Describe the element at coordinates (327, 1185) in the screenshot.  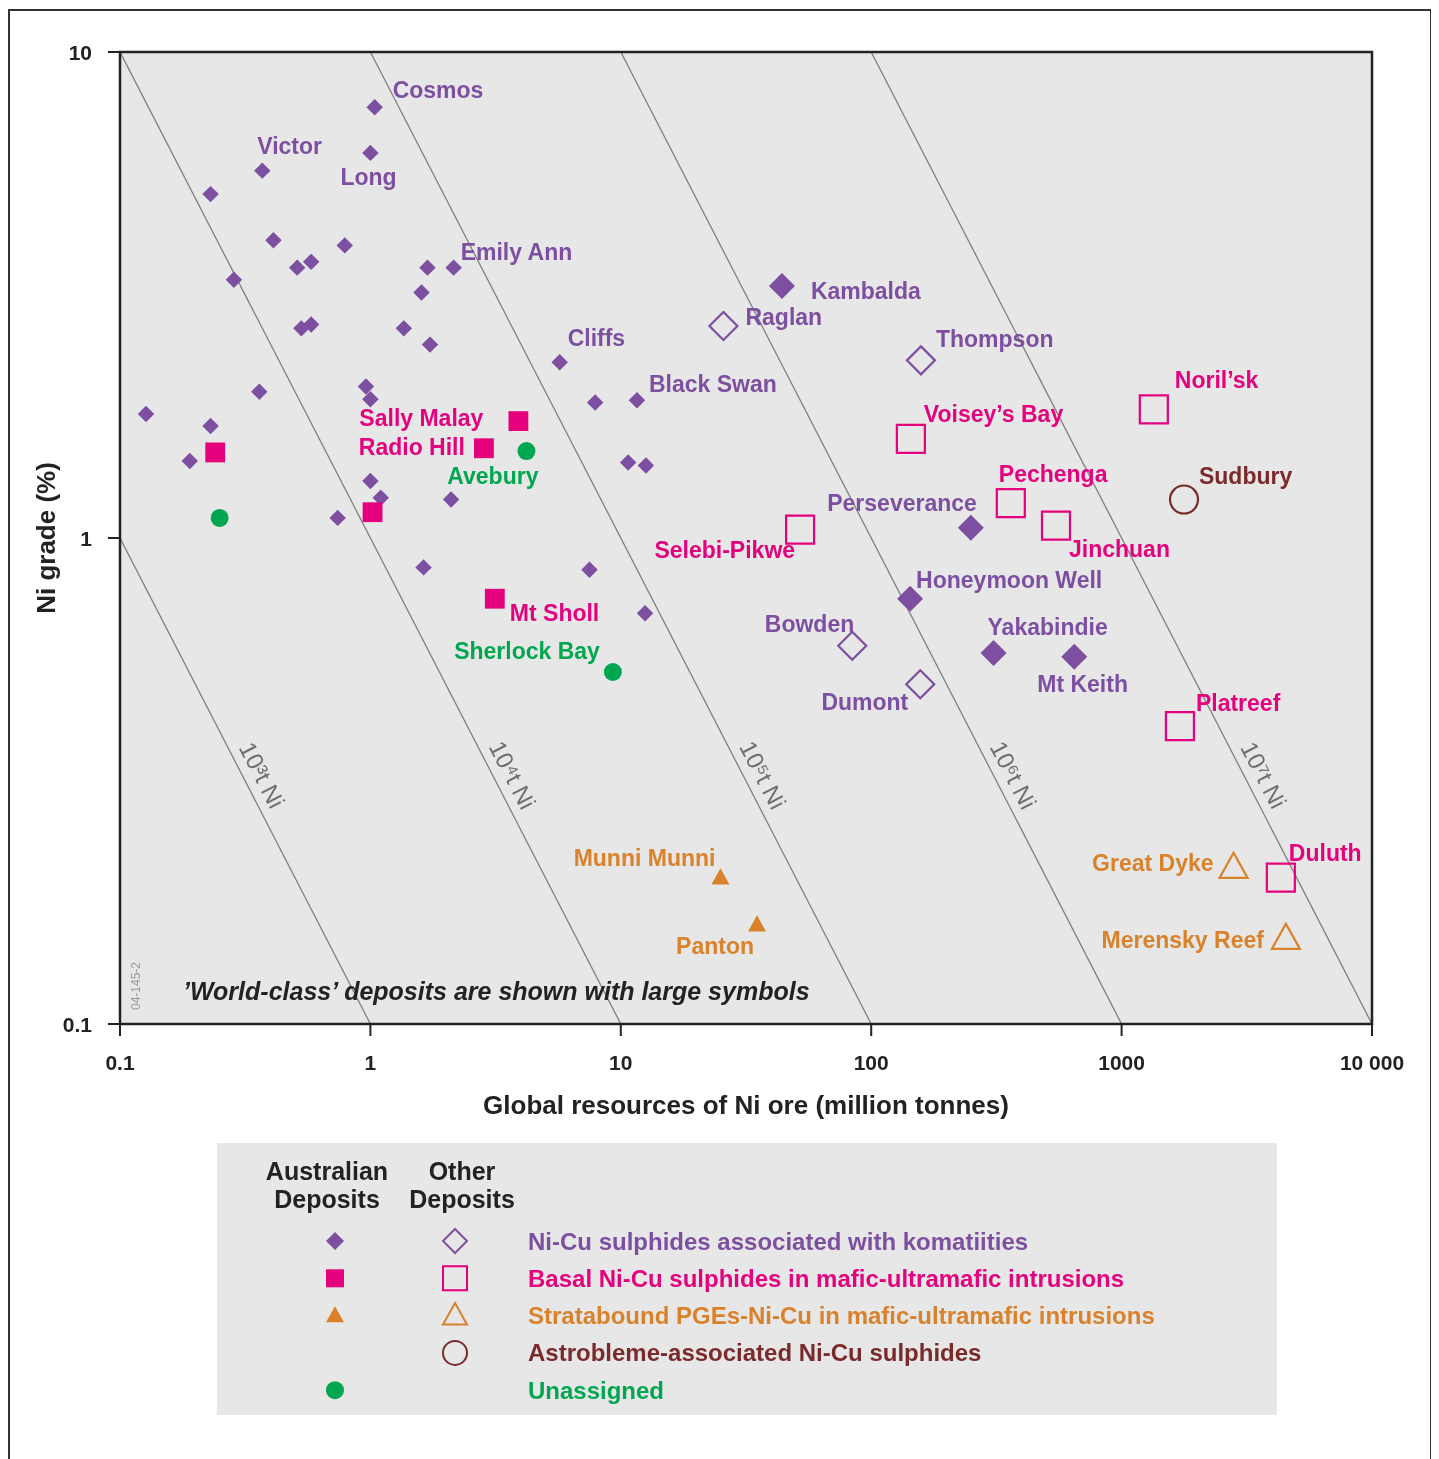
I see `text: Australian Deposits` at that location.